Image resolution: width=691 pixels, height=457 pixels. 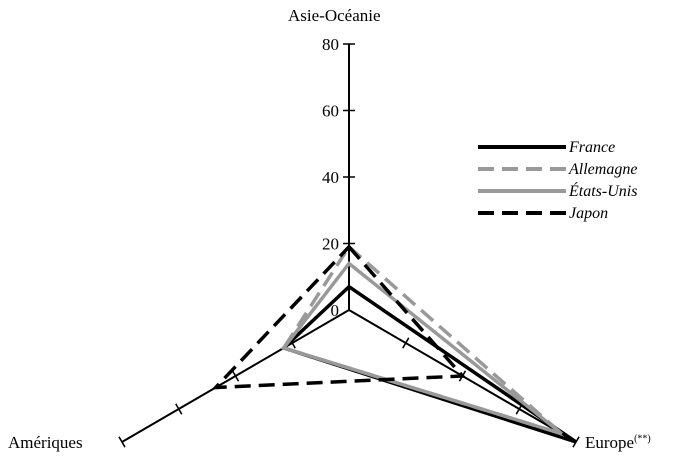 What do you see at coordinates (610, 442) in the screenshot?
I see `axis-label-europe-text: Europe` at bounding box center [610, 442].